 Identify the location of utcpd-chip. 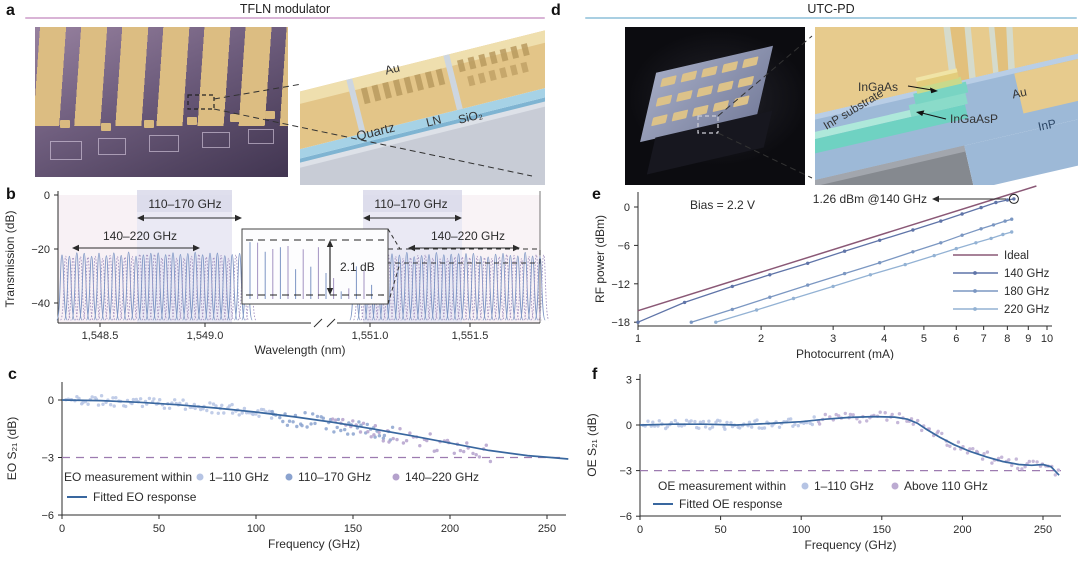
(712, 111).